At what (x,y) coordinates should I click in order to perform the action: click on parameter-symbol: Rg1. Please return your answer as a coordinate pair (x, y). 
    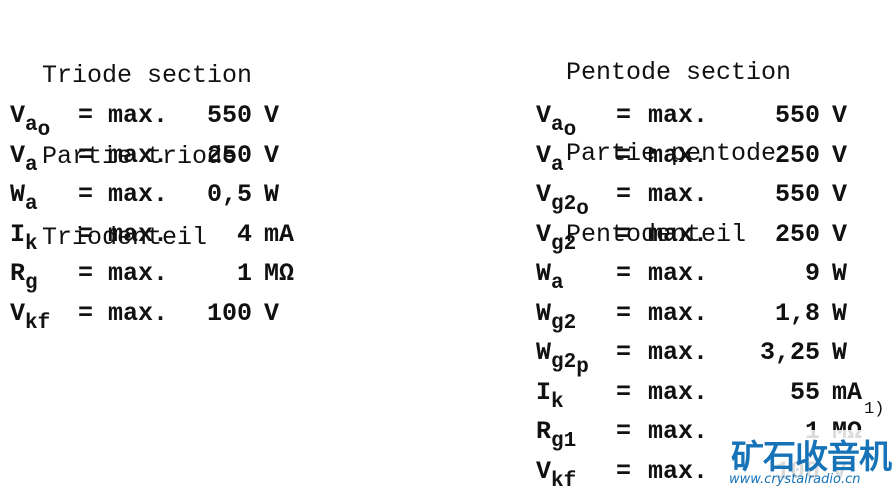
    Looking at the image, I should click on (556, 437).